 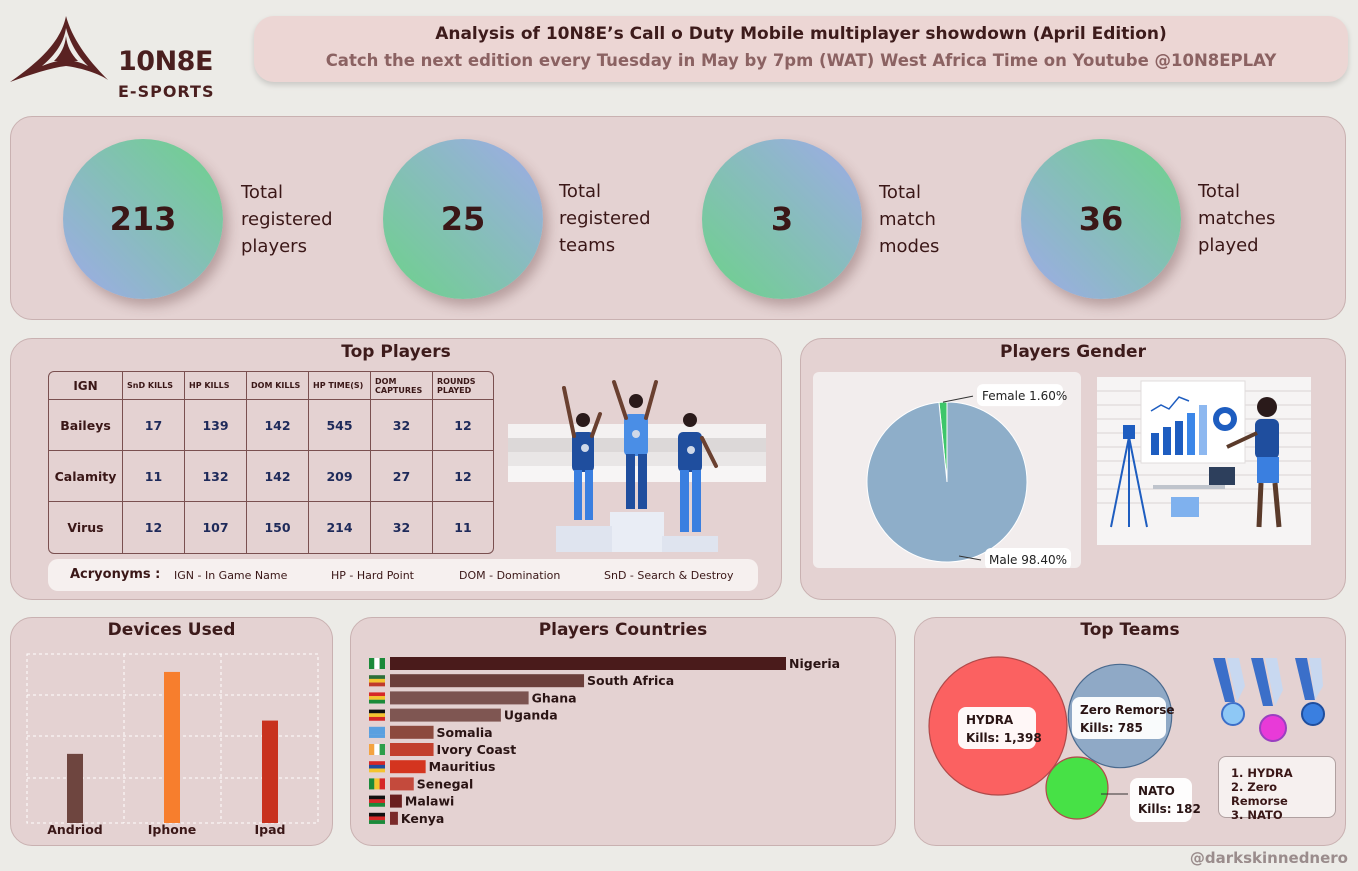 What do you see at coordinates (1262, 773) in the screenshot?
I see `ranking-item: 1. HYDRA` at bounding box center [1262, 773].